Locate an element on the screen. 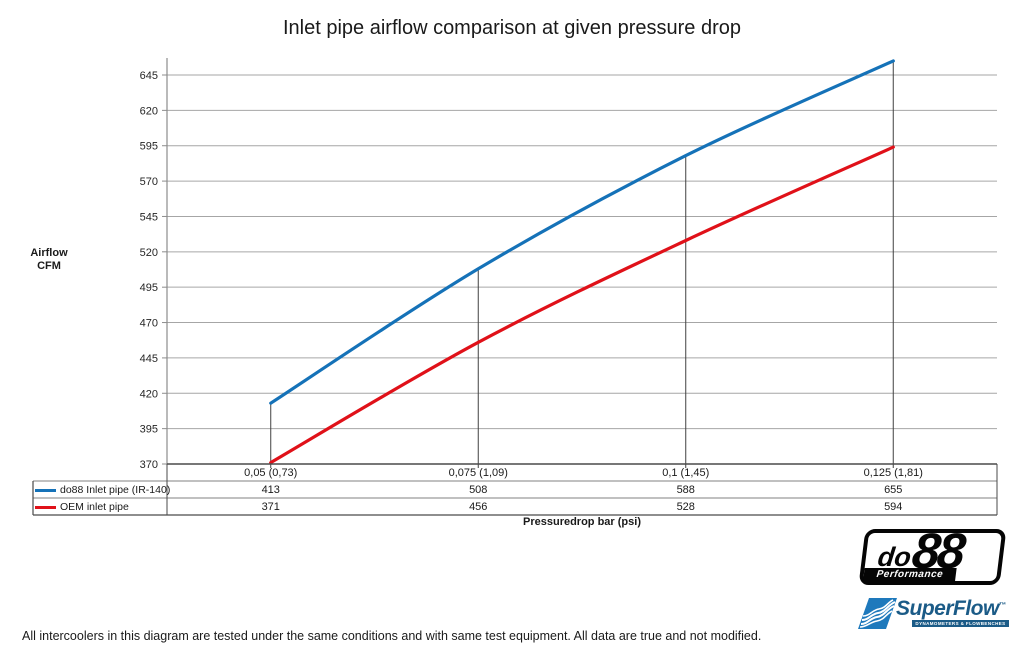 Image resolution: width=1024 pixels, height=658 pixels. svg-text: 595 is located at coordinates (149, 147).